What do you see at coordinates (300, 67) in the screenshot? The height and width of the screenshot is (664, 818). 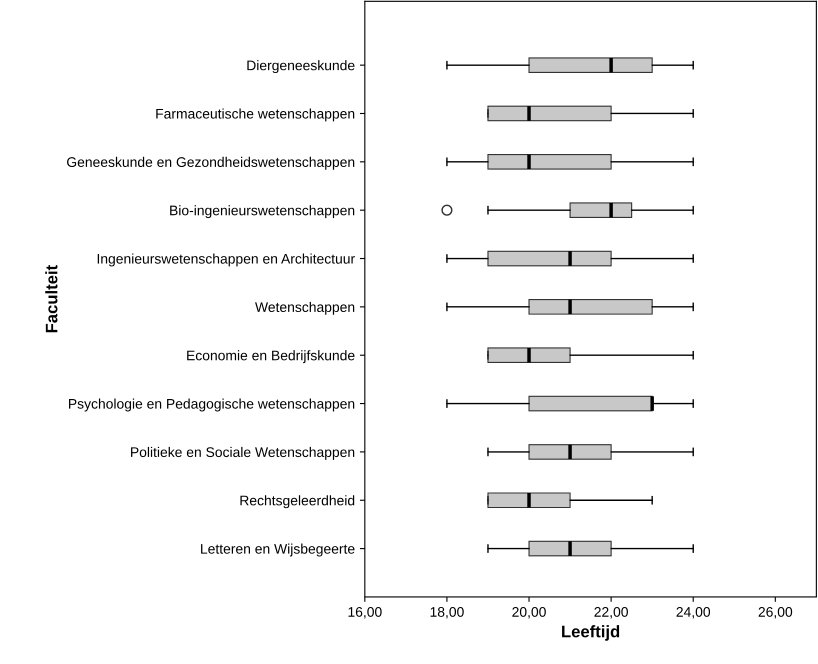 I see `y-tick-label: Diergeneeskunde` at bounding box center [300, 67].